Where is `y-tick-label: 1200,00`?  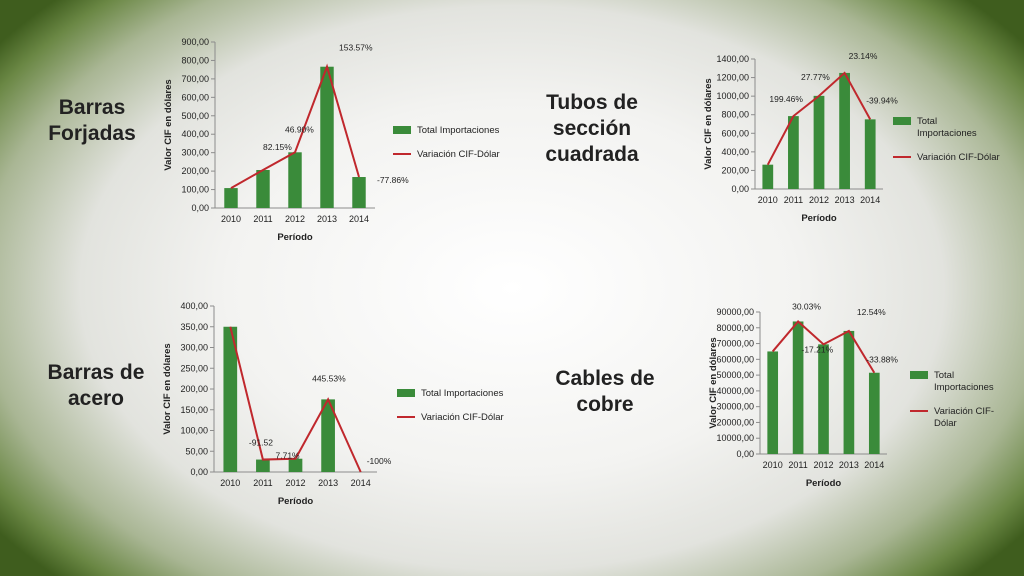
y-tick-label: 1200,00 is located at coordinates (732, 78).